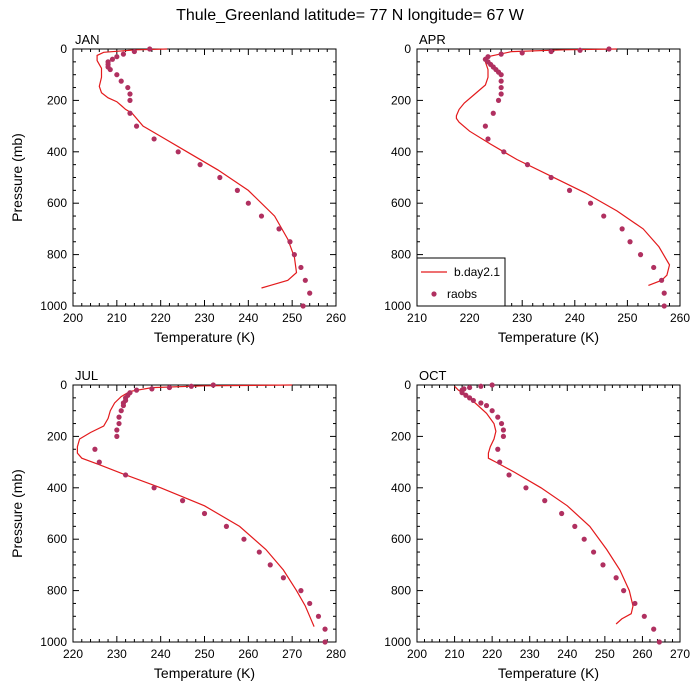 The image size is (700, 700). I want to click on x-tick-label: 280, so click(336, 654).